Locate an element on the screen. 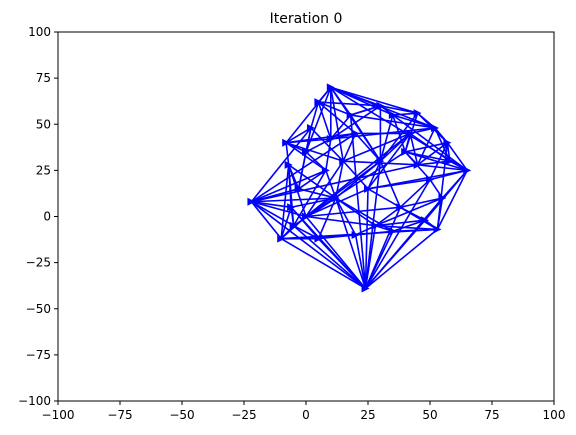 Image resolution: width=576 pixels, height=435 pixels. y-tick-label: 100 is located at coordinates (39, 32).